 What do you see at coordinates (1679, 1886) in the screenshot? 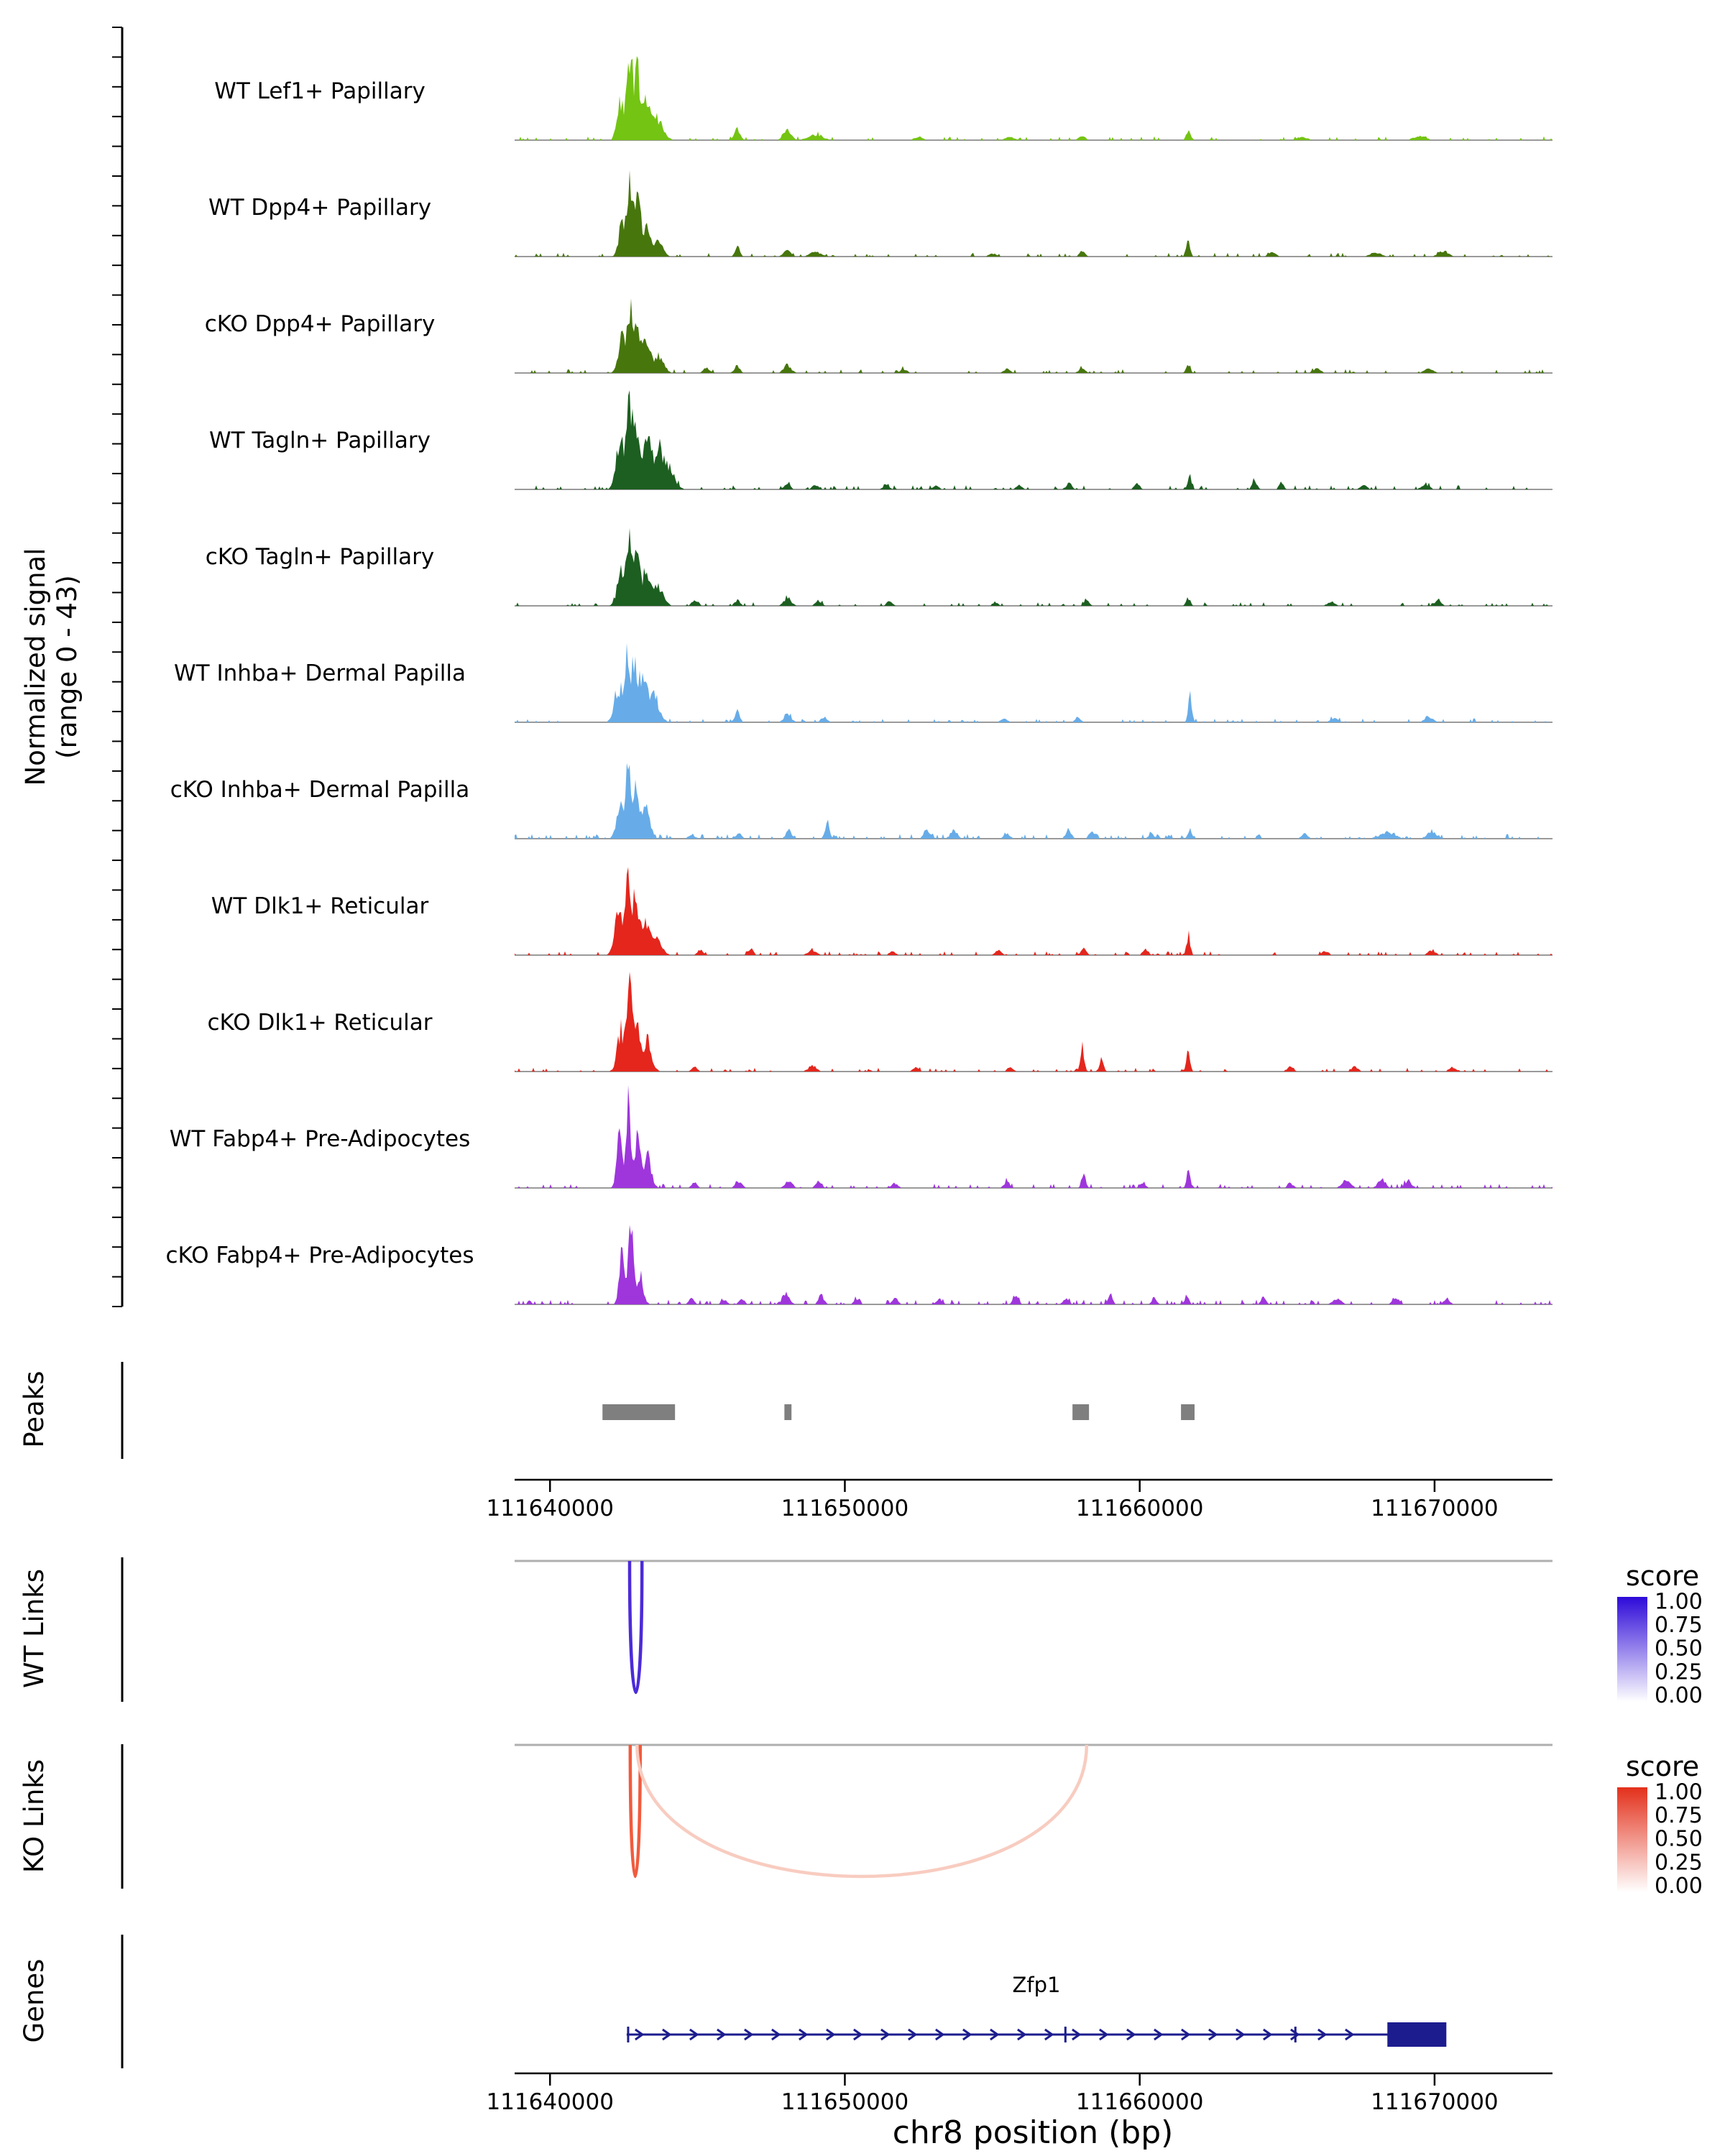
I see `ko-score-legend-tick-label: 0.00` at bounding box center [1679, 1886].